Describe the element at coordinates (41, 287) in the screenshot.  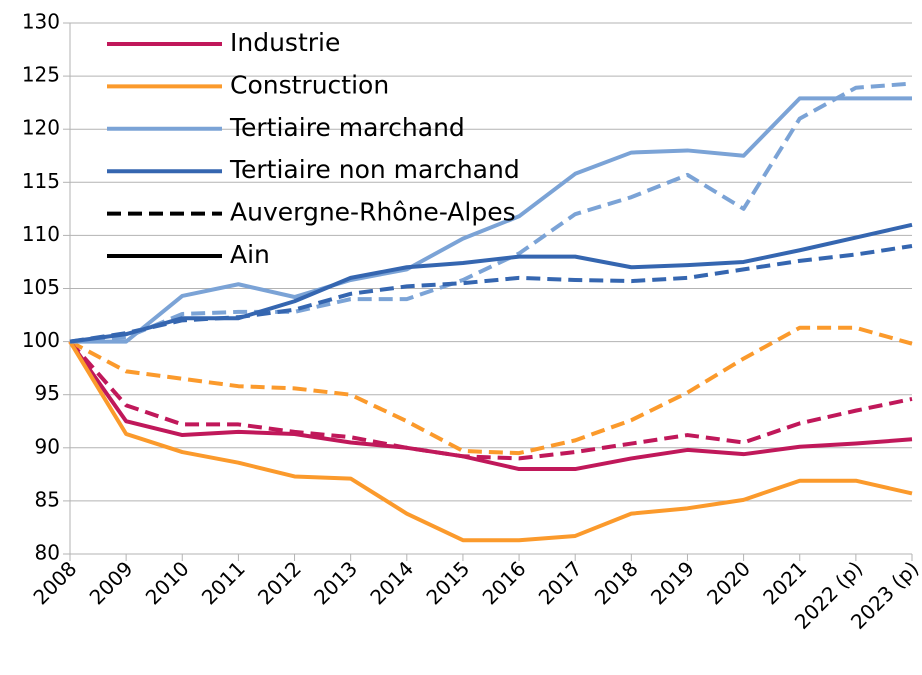
I see `y-tick-label: 105` at that location.